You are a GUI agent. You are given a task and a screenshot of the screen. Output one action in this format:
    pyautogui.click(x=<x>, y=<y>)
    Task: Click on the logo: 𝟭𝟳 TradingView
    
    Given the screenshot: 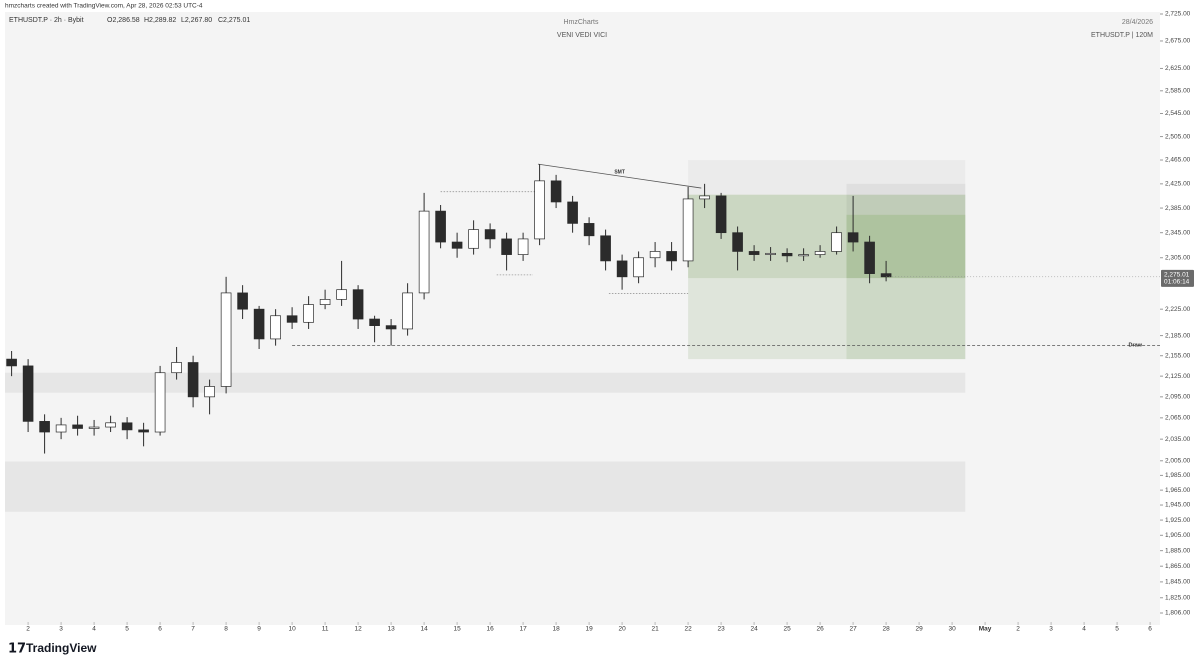 What is the action you would take?
    pyautogui.click(x=52, y=647)
    